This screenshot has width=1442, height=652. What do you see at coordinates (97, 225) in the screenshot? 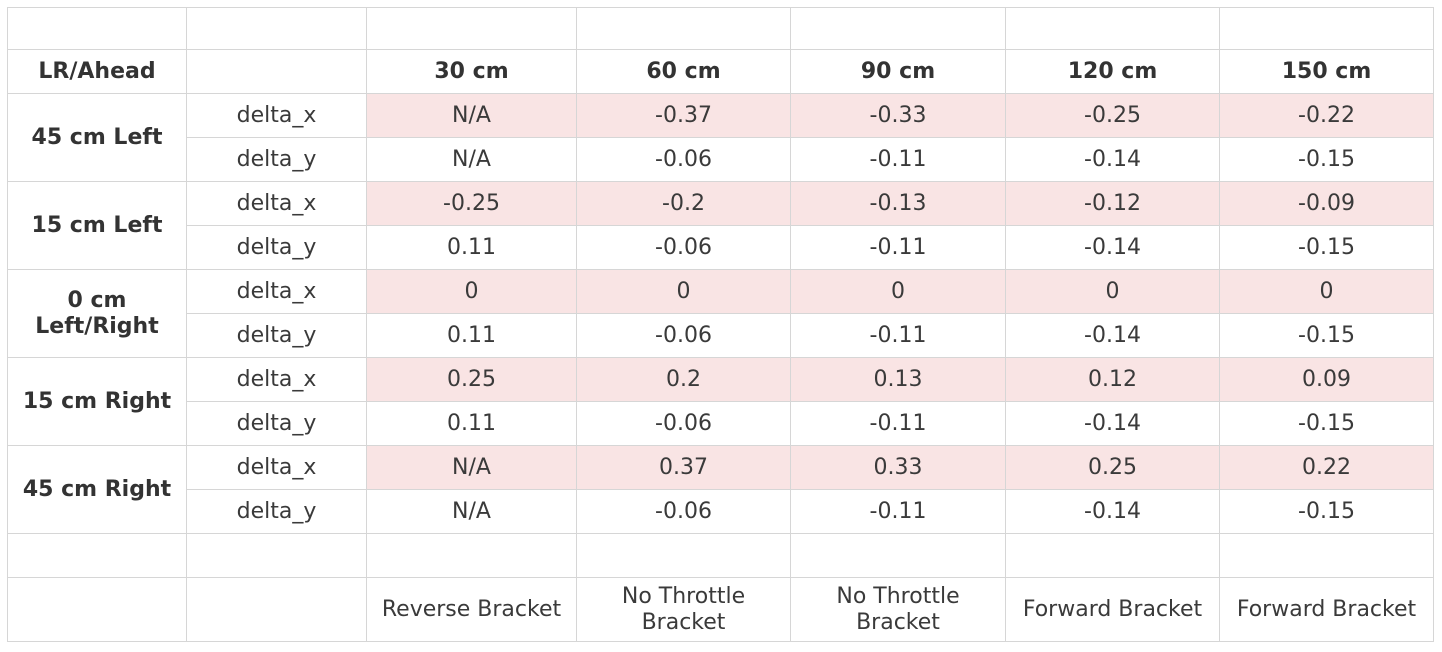
I see `group-label-cell: 15 cm Left` at bounding box center [97, 225].